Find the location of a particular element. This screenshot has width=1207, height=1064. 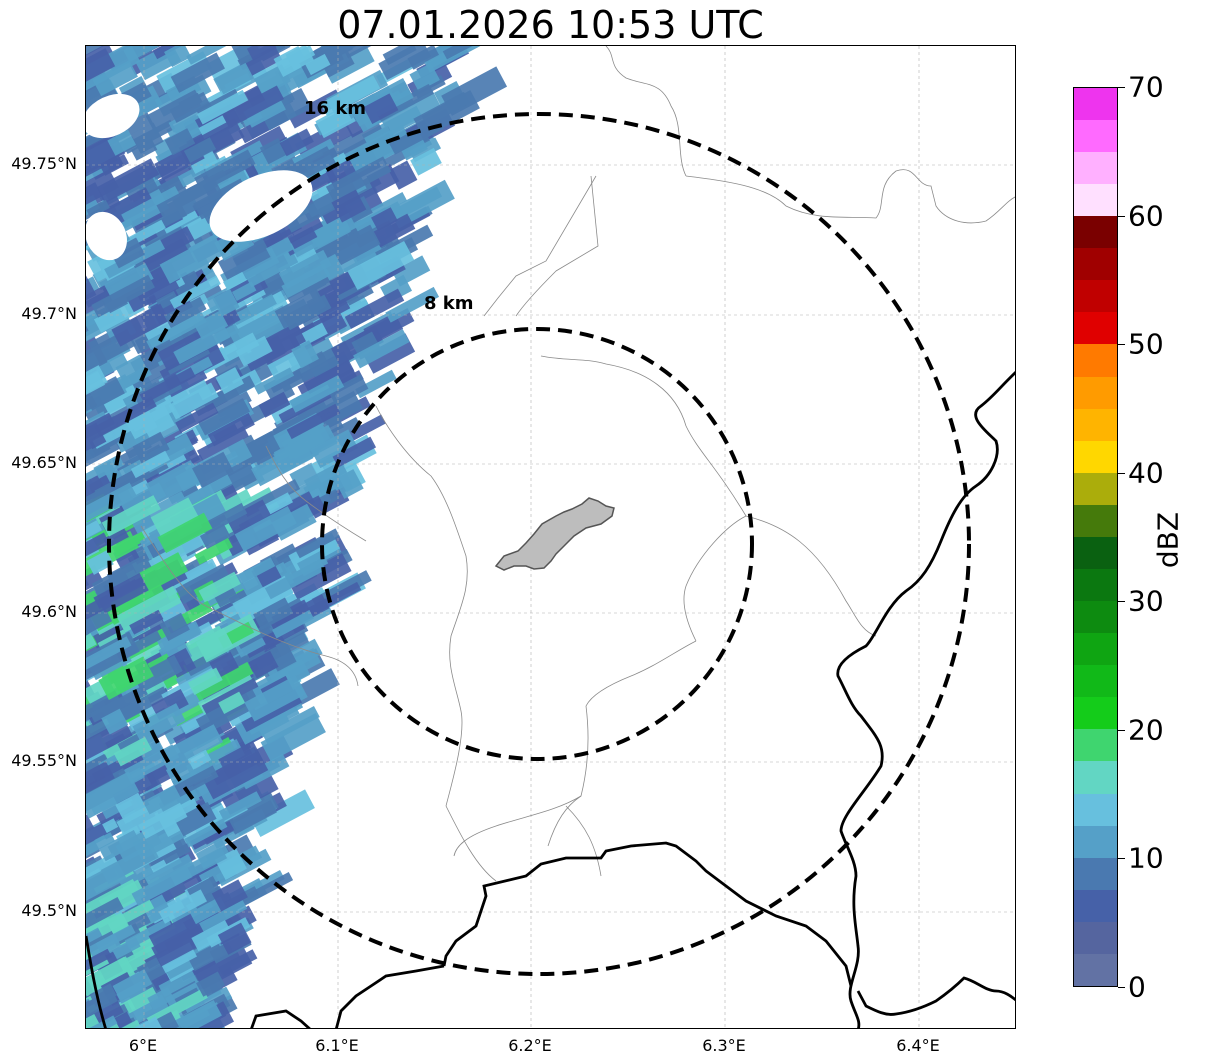

dbz-colorbar is located at coordinates (1095, 537).